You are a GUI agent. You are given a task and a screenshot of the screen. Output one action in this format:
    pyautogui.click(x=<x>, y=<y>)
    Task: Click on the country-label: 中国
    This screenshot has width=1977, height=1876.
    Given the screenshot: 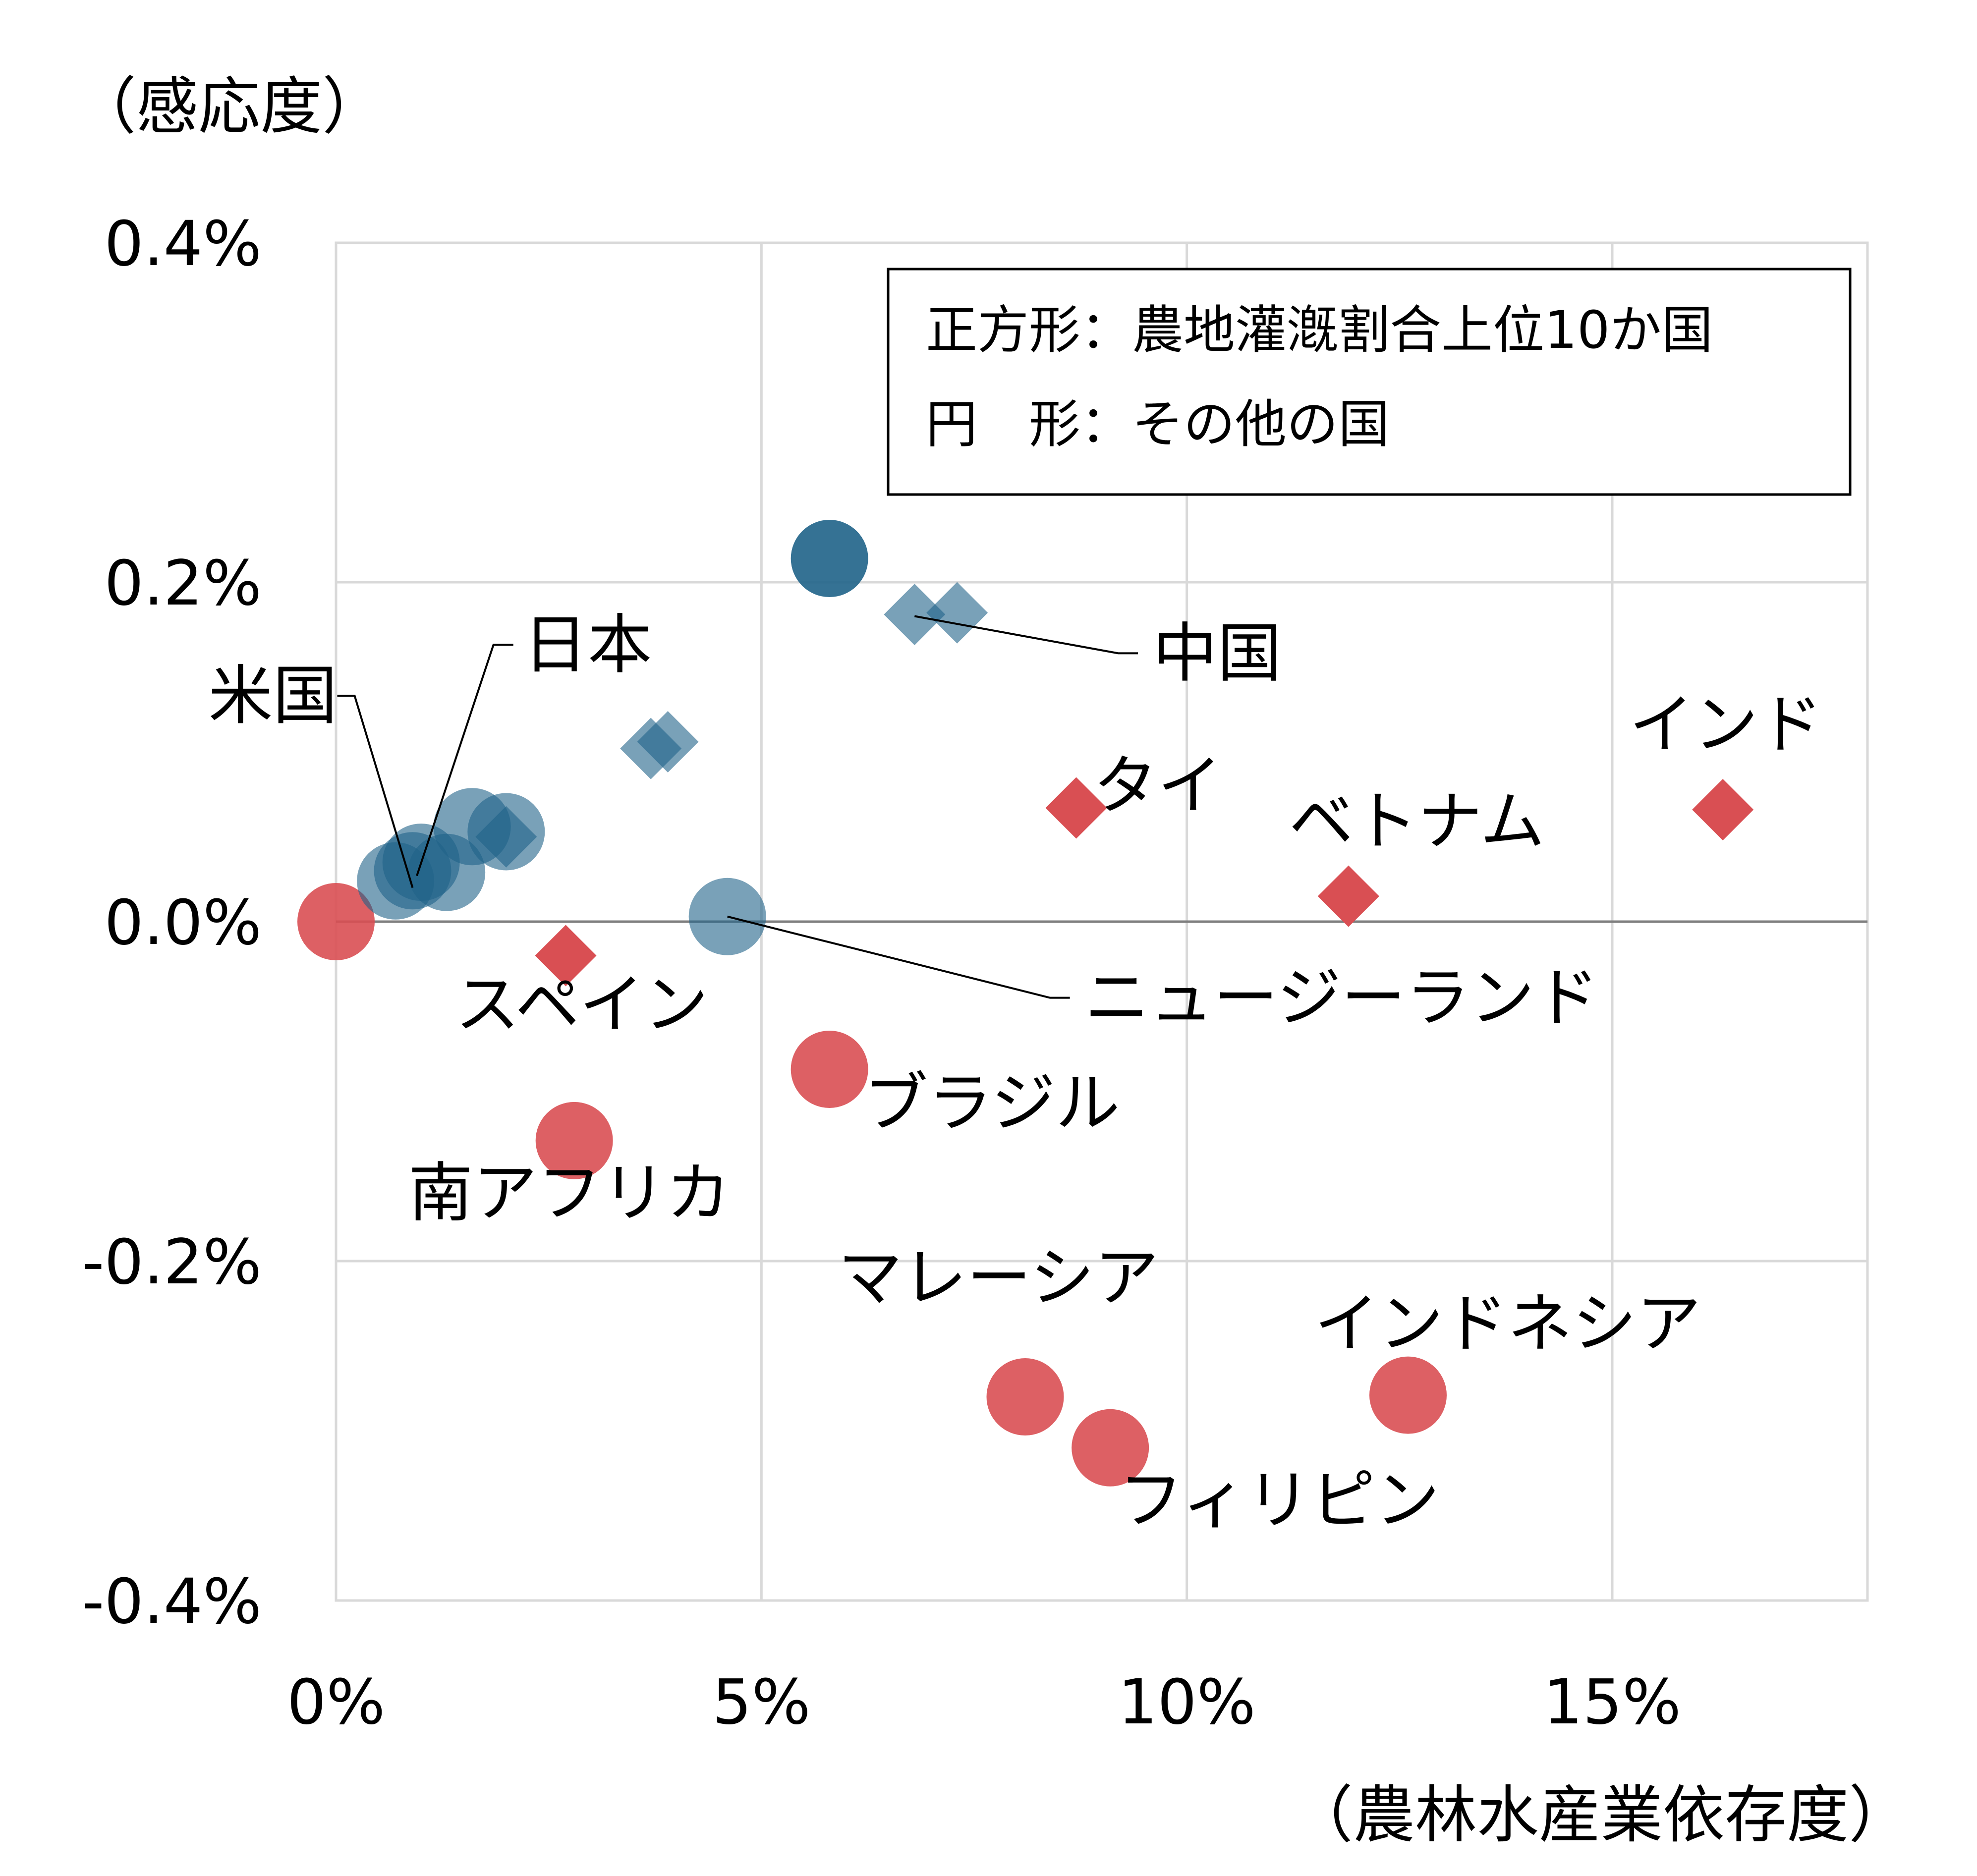 What is the action you would take?
    pyautogui.click(x=1217, y=653)
    